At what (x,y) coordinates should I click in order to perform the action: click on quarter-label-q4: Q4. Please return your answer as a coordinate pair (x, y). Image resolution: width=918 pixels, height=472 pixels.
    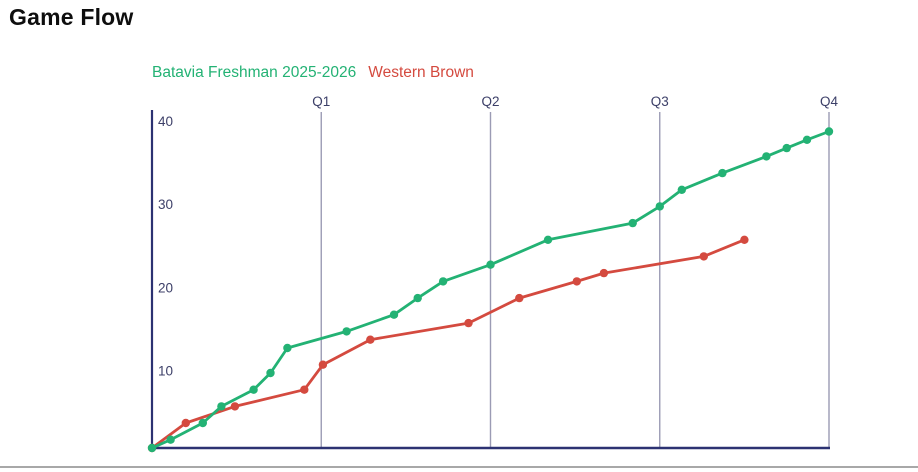
    Looking at the image, I should click on (829, 101).